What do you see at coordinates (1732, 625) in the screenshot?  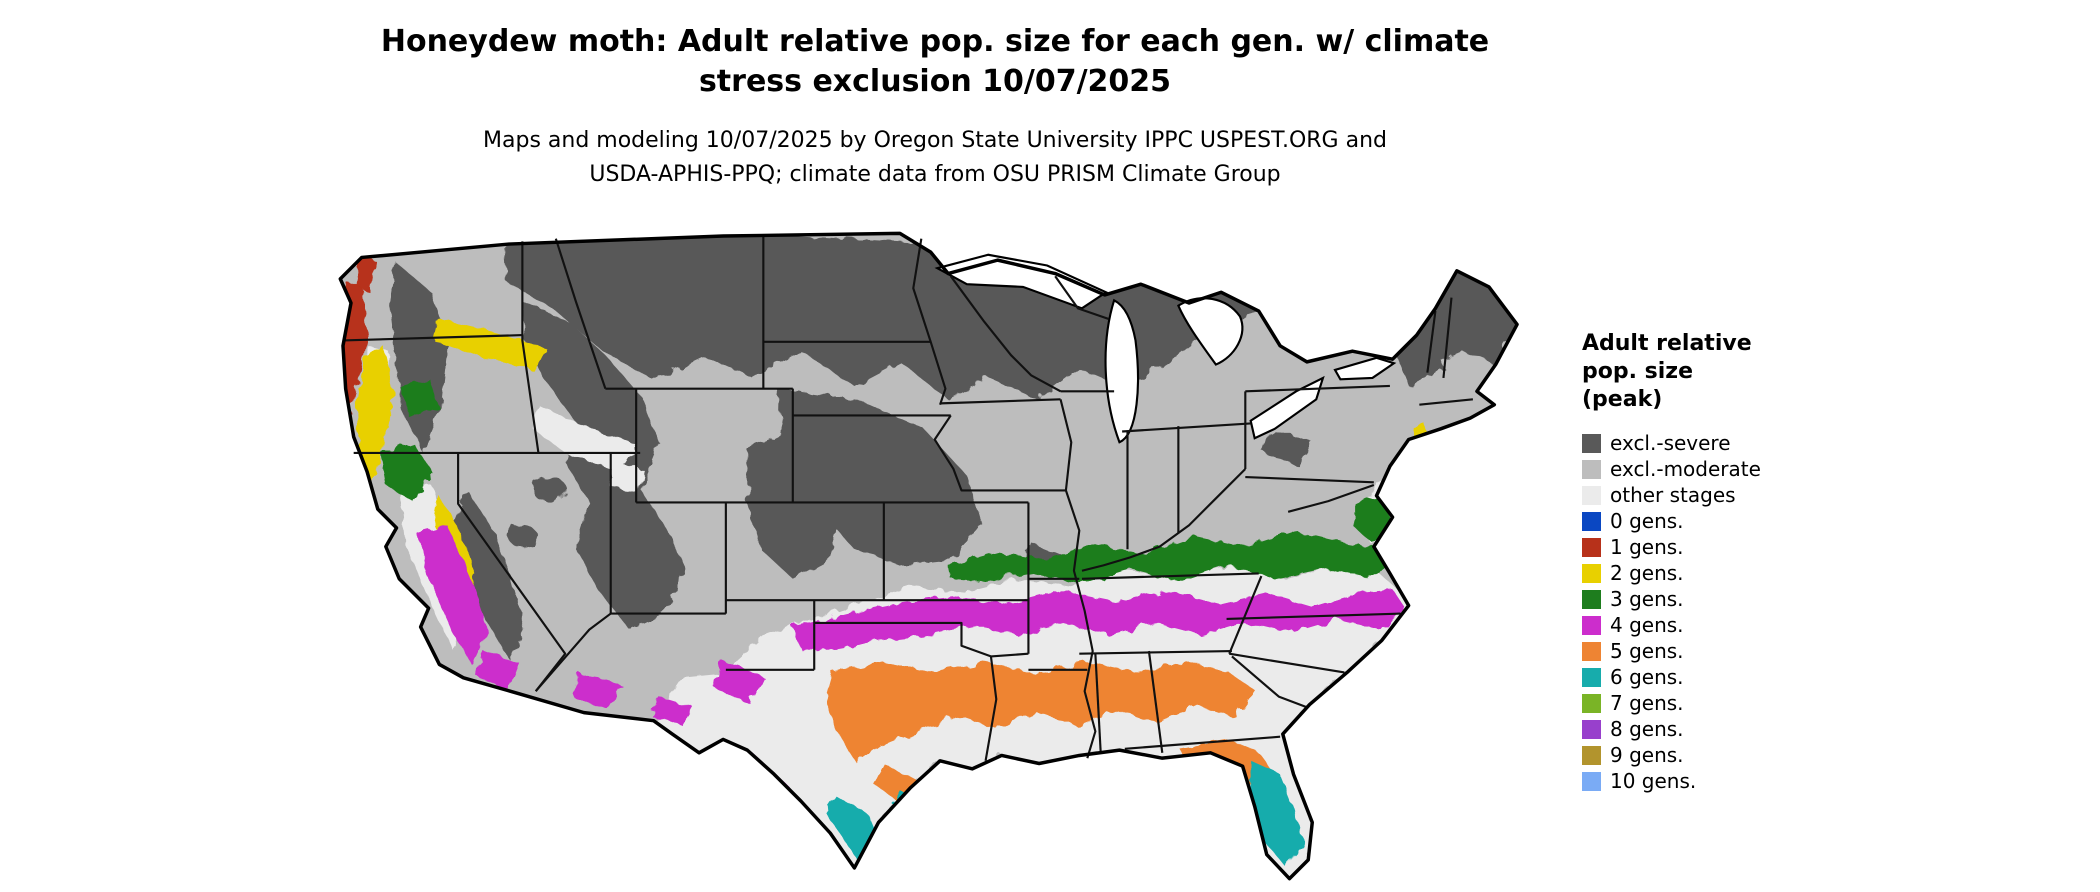 I see `legend-item-4-gens: 4 gens.` at bounding box center [1732, 625].